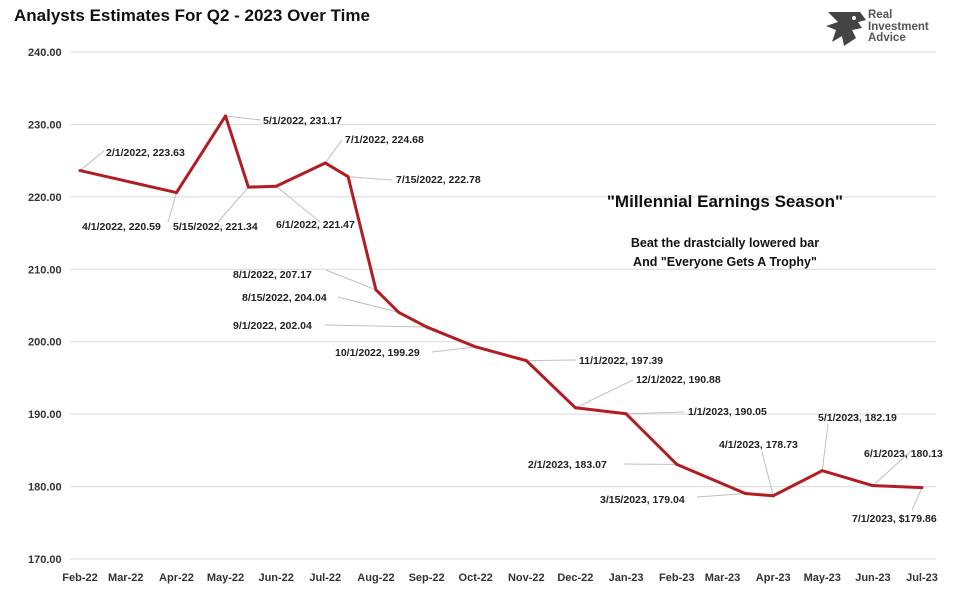  I want to click on y-tick-label: 220.00, so click(45, 198).